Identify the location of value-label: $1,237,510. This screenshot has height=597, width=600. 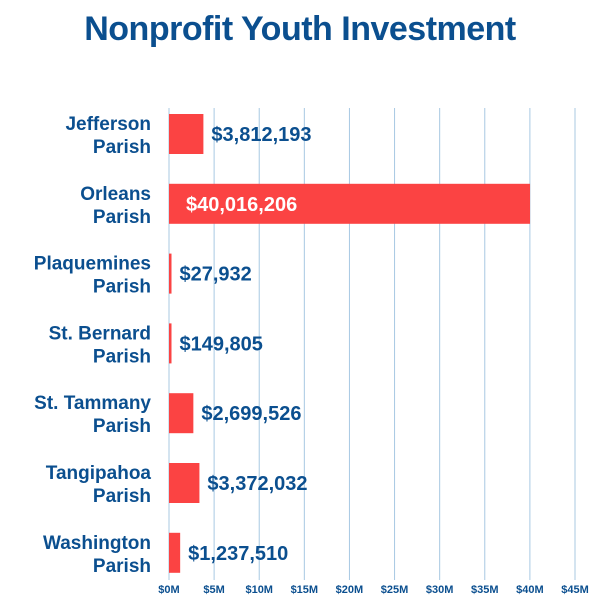
(238, 554).